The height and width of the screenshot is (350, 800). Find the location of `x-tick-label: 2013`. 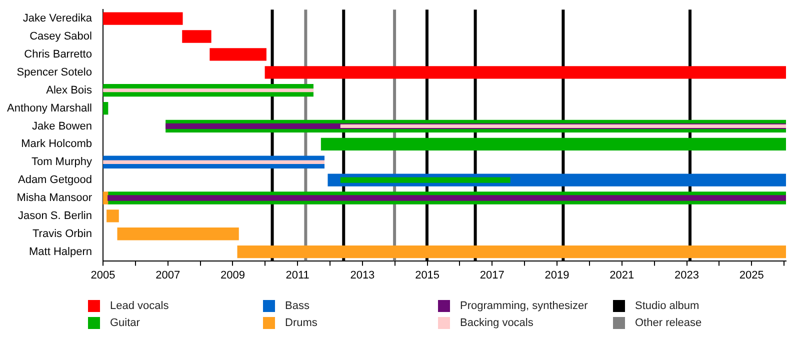

x-tick-label: 2013 is located at coordinates (362, 275).